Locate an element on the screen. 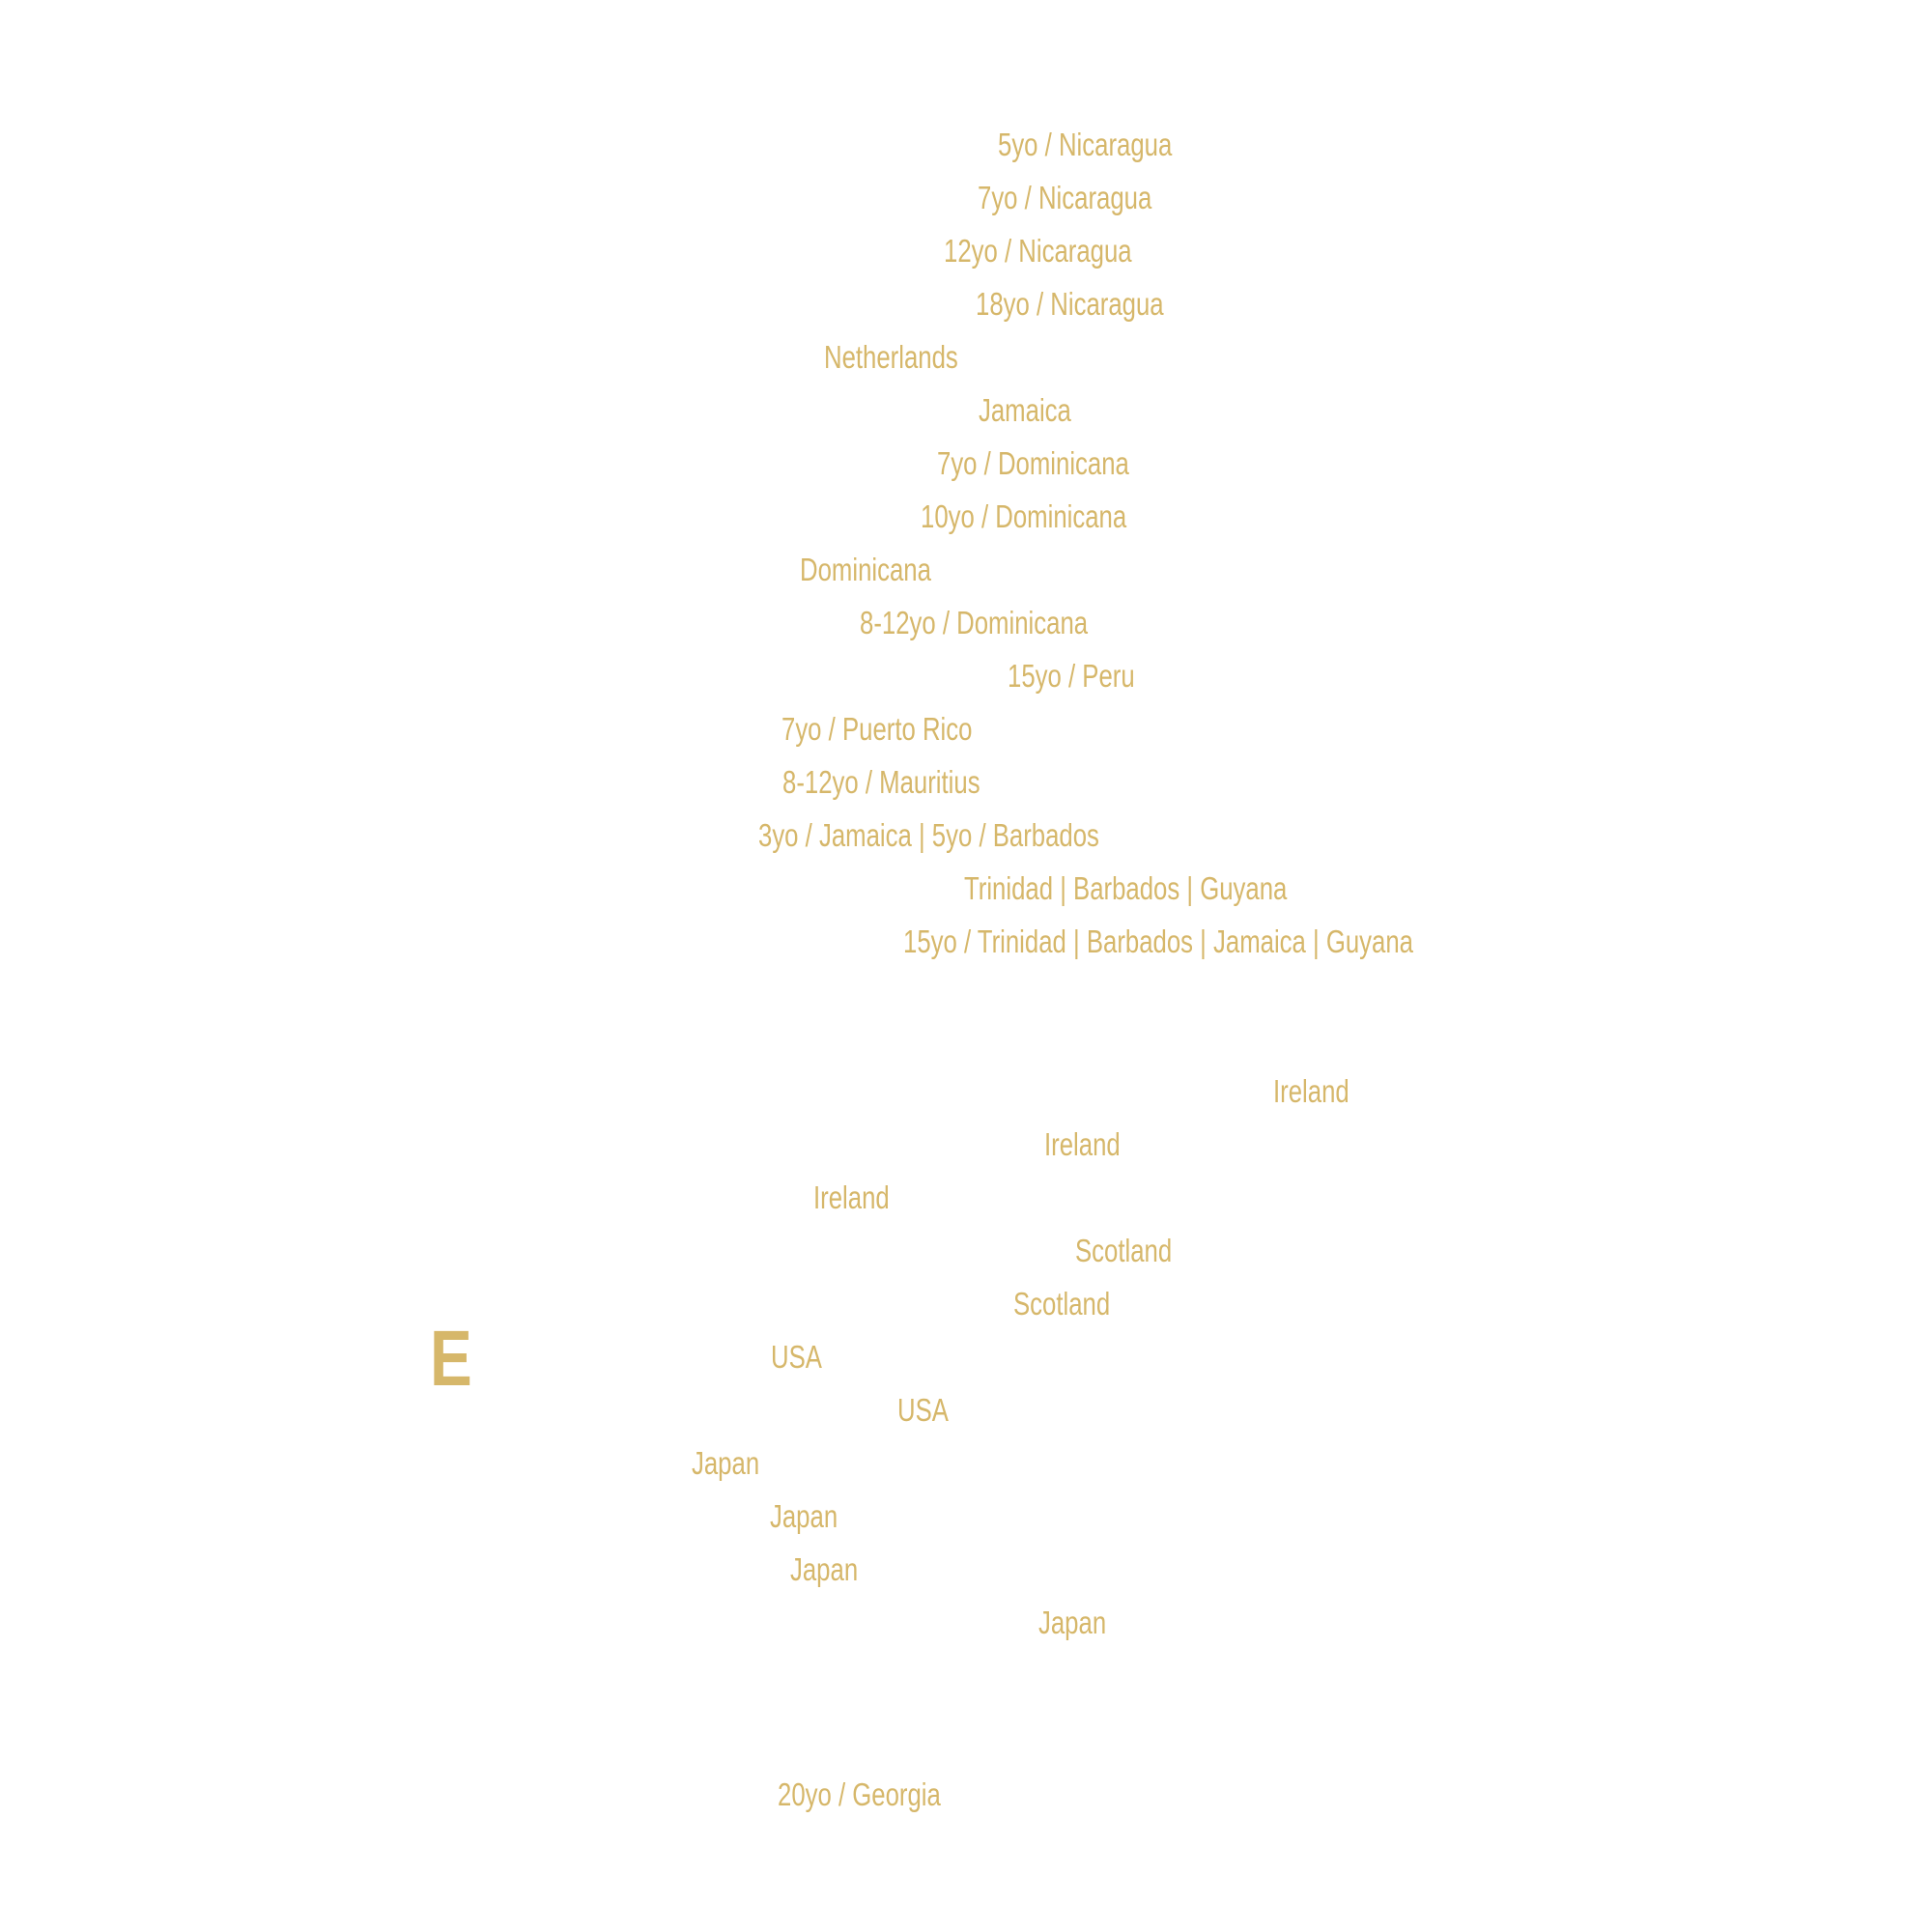  rum-origin-8: 10yo / Dominicana is located at coordinates (1024, 516).